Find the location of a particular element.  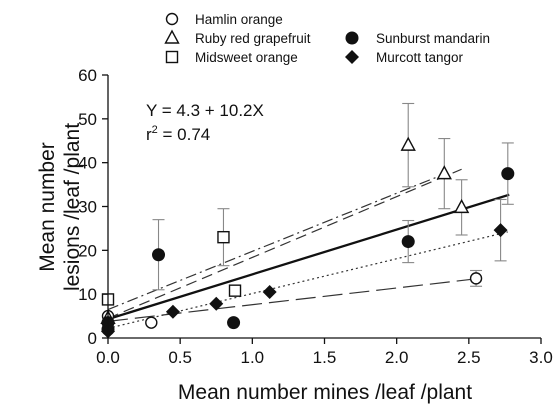

regression-equation: Y = 4.3 + 10.2X is located at coordinates (205, 110).